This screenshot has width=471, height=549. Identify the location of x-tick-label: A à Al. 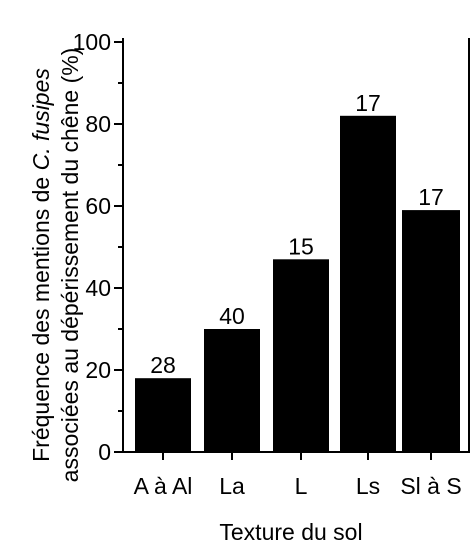
(163, 486).